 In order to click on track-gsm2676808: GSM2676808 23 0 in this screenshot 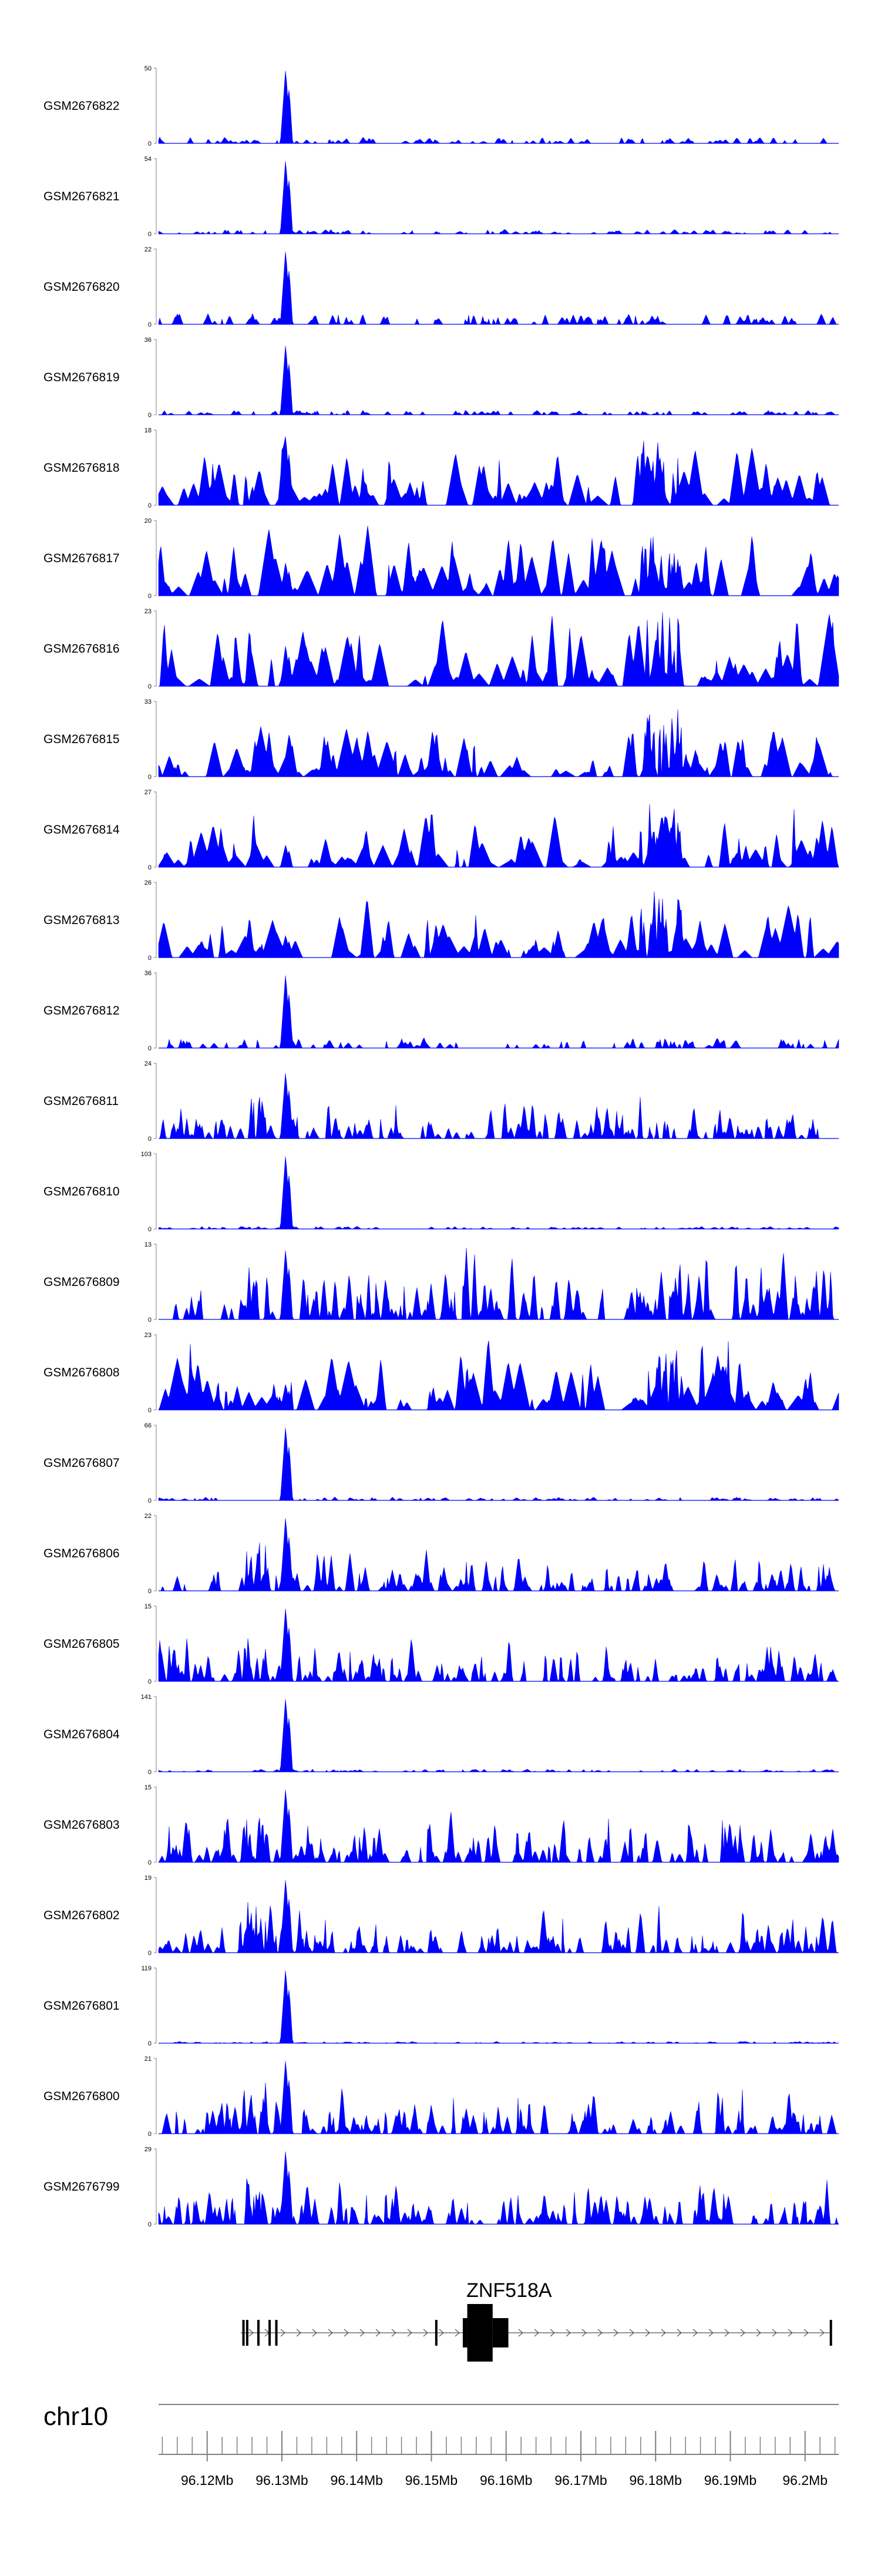, I will do `click(441, 1373)`.